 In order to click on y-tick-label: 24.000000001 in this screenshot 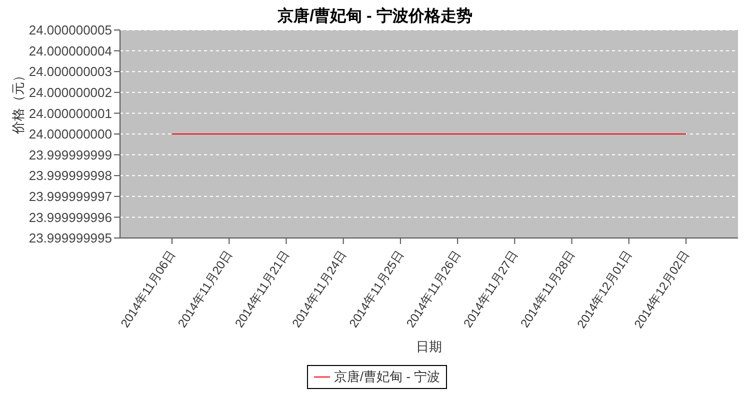, I will do `click(70, 113)`.